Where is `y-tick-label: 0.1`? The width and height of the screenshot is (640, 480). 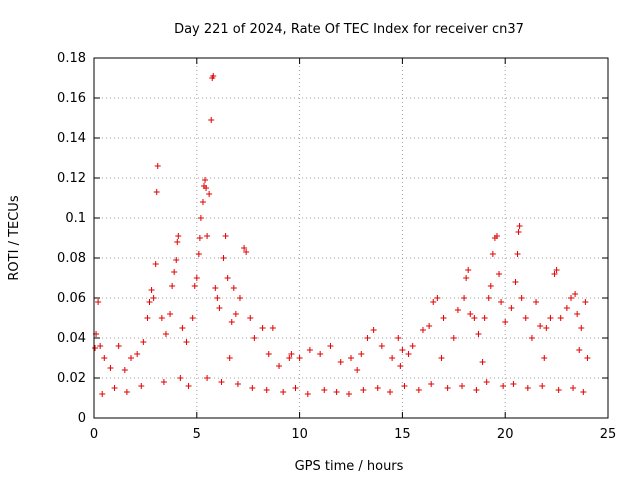 y-tick-label: 0.1 is located at coordinates (75, 218).